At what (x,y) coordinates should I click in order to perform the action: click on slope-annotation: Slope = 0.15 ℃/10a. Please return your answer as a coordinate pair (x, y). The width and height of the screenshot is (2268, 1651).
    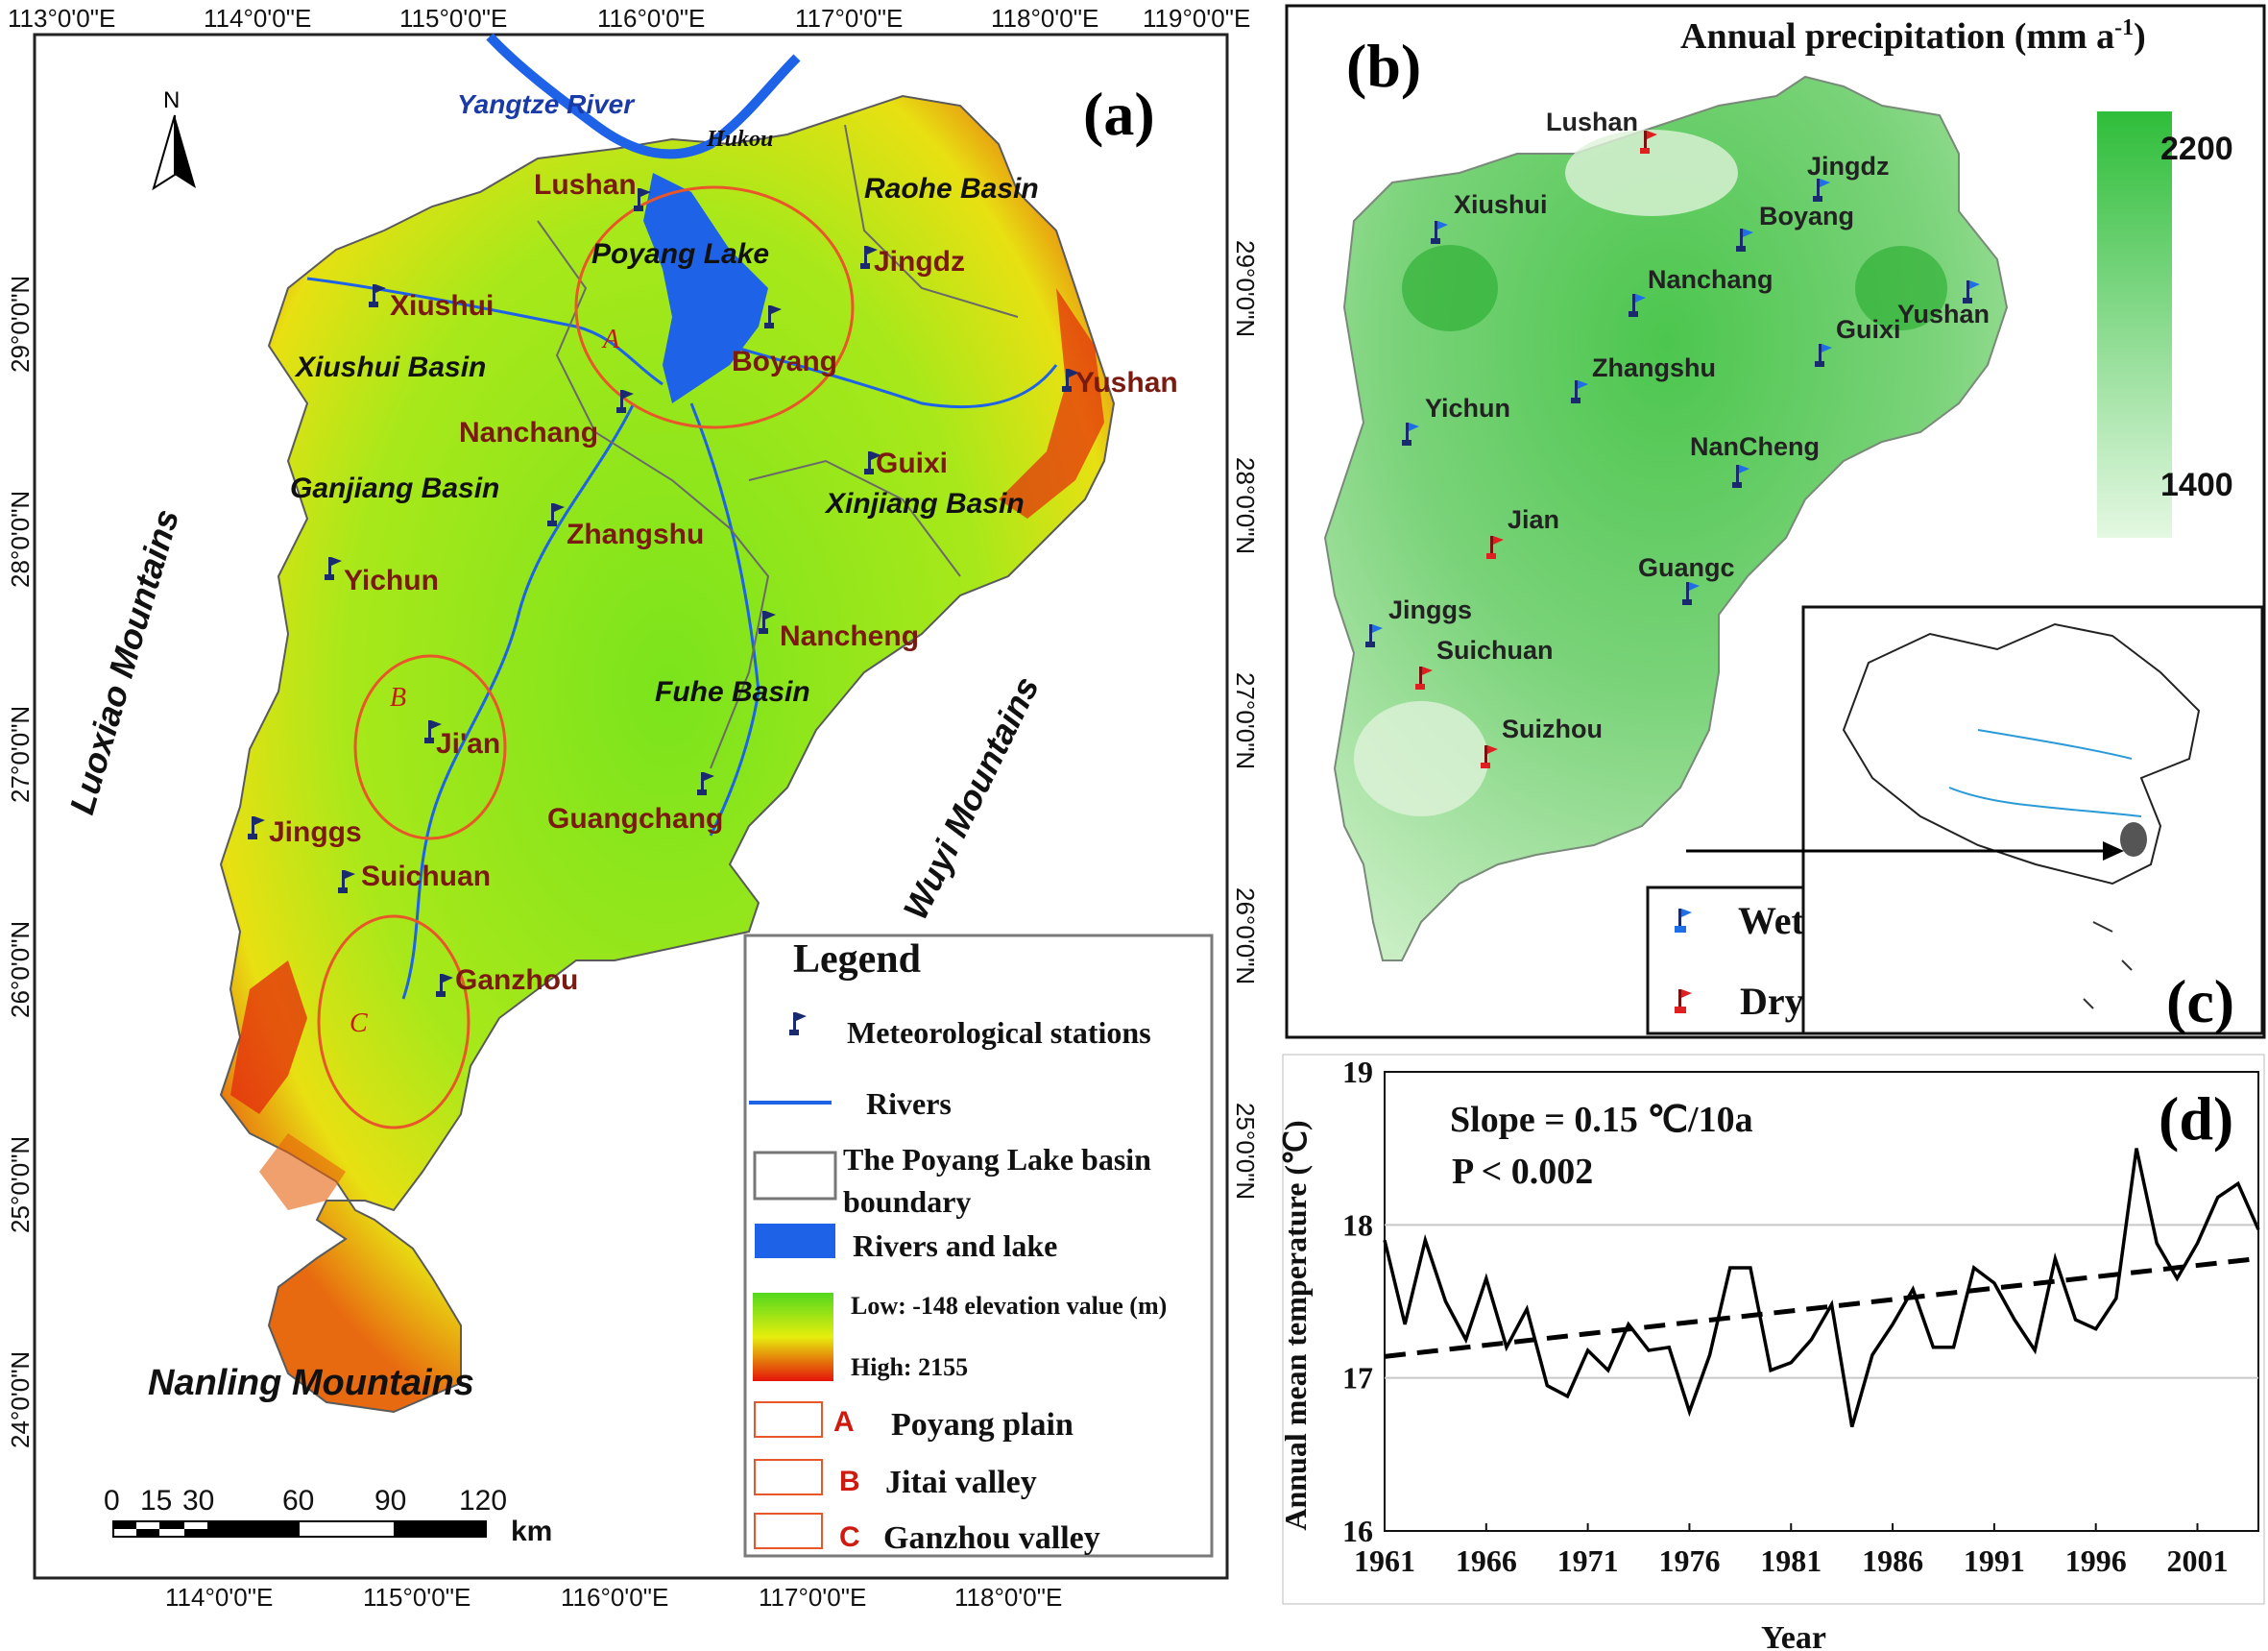
    Looking at the image, I should click on (1601, 1120).